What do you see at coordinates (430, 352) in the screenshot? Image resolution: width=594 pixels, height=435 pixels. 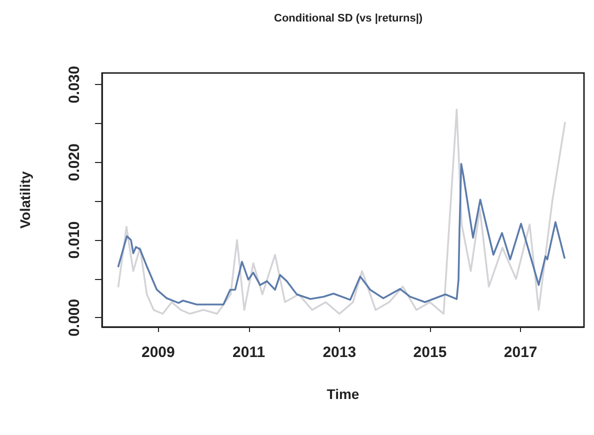 I see `x-tick-label: 2015` at bounding box center [430, 352].